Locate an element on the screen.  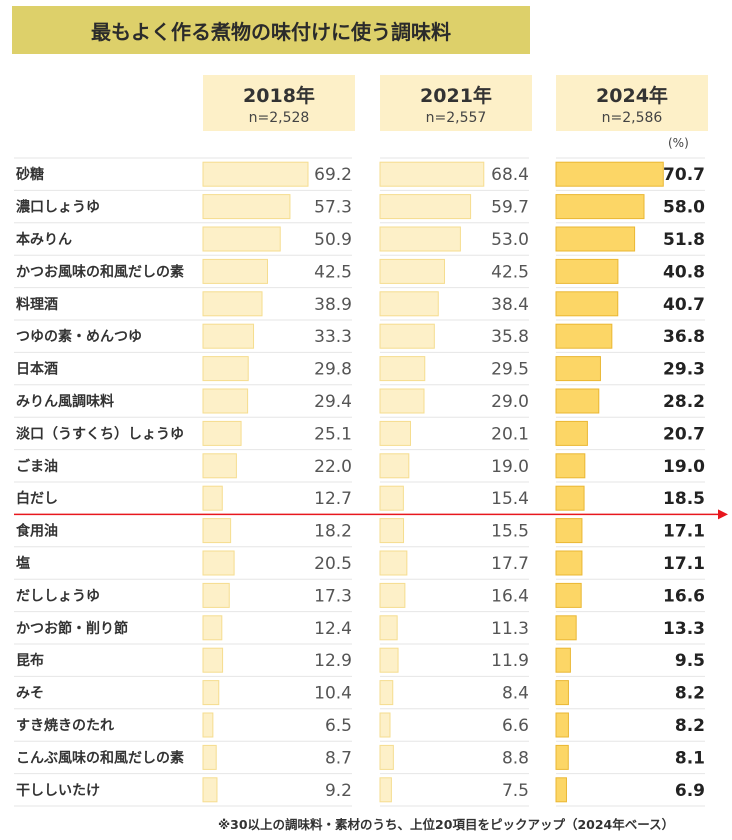
value-label: 8.7 is located at coordinates (338, 758).